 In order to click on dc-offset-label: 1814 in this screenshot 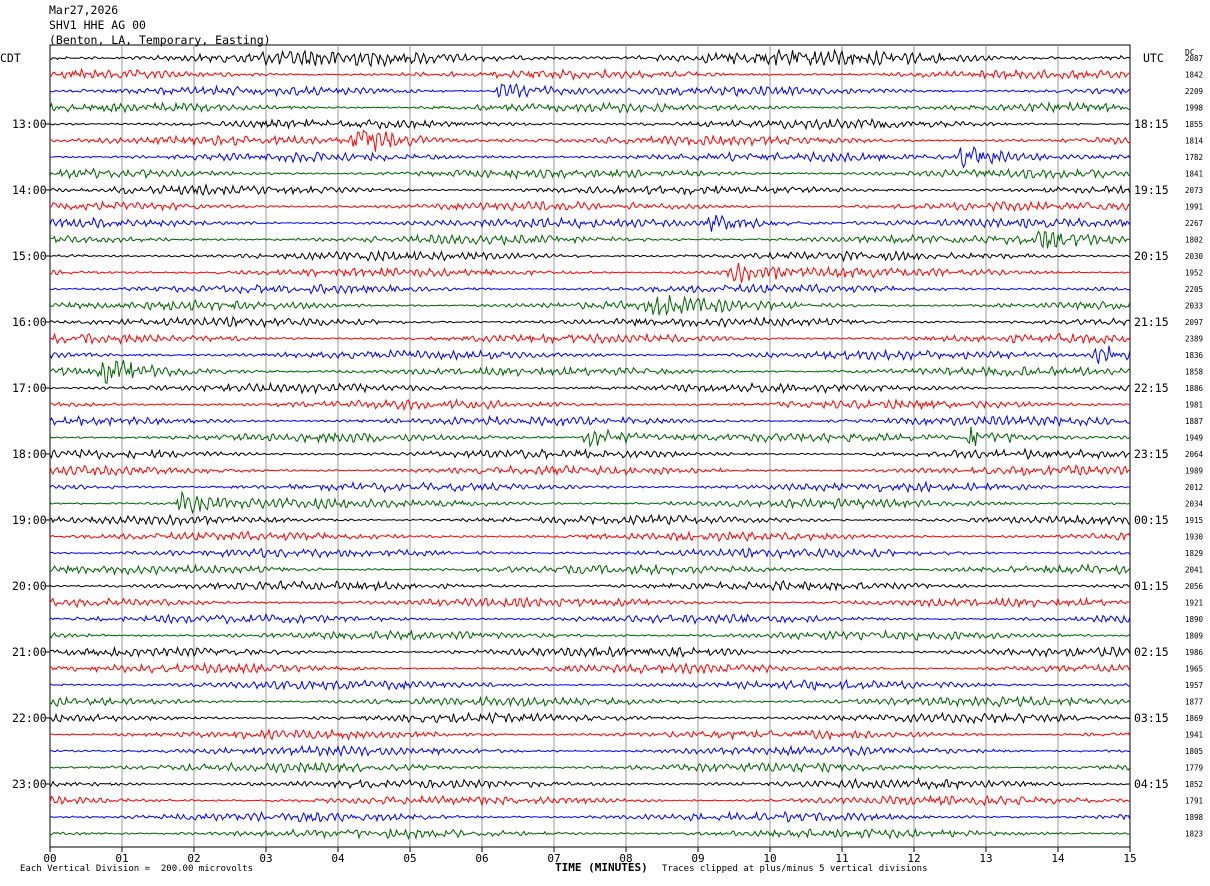, I will do `click(1194, 141)`.